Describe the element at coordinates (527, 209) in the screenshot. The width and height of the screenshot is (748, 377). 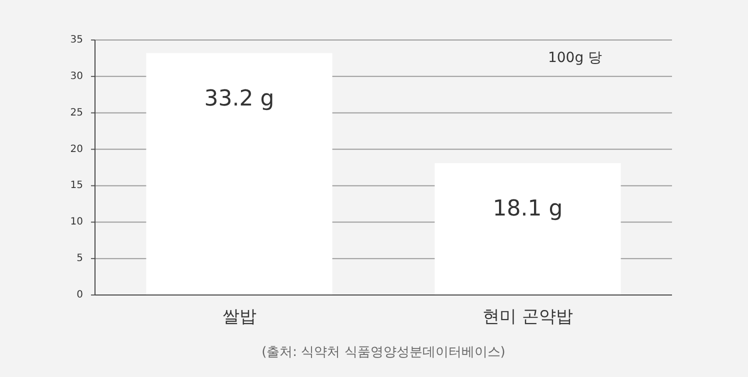
I see `data-label: 18.1 g` at that location.